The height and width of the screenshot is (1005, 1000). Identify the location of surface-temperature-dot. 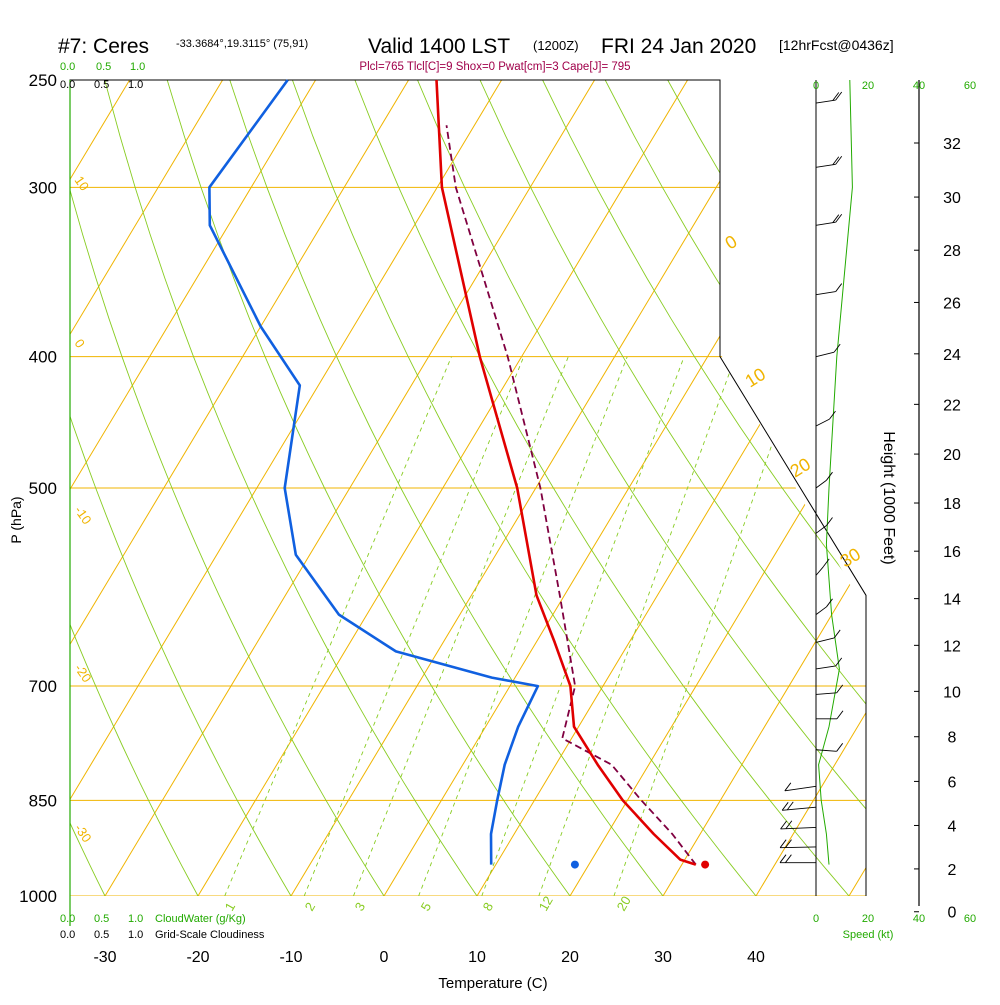
(705, 864).